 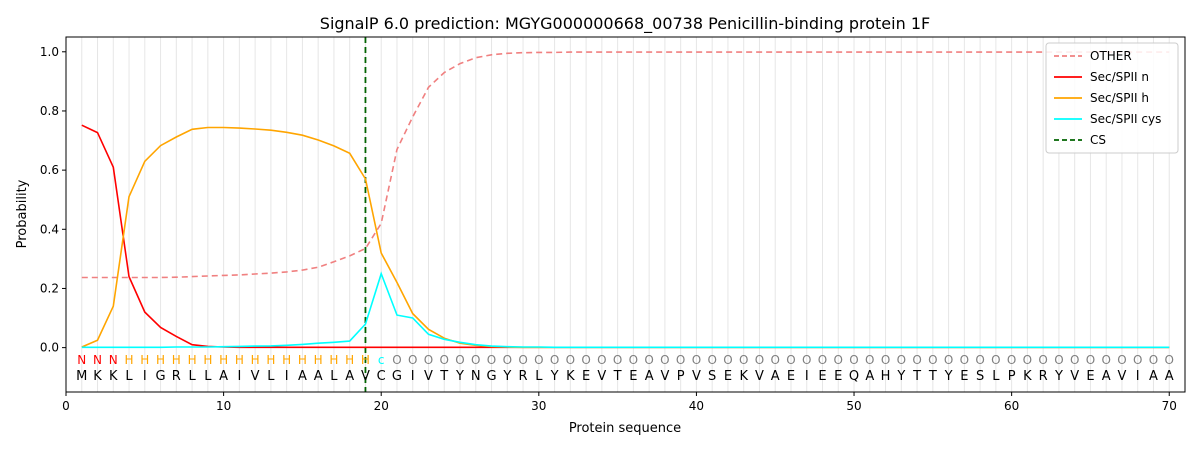 What do you see at coordinates (53, 200) in the screenshot?
I see `y-axis-ticks: 0.0 0.2 0.4 0.6 0.8 1.0` at bounding box center [53, 200].